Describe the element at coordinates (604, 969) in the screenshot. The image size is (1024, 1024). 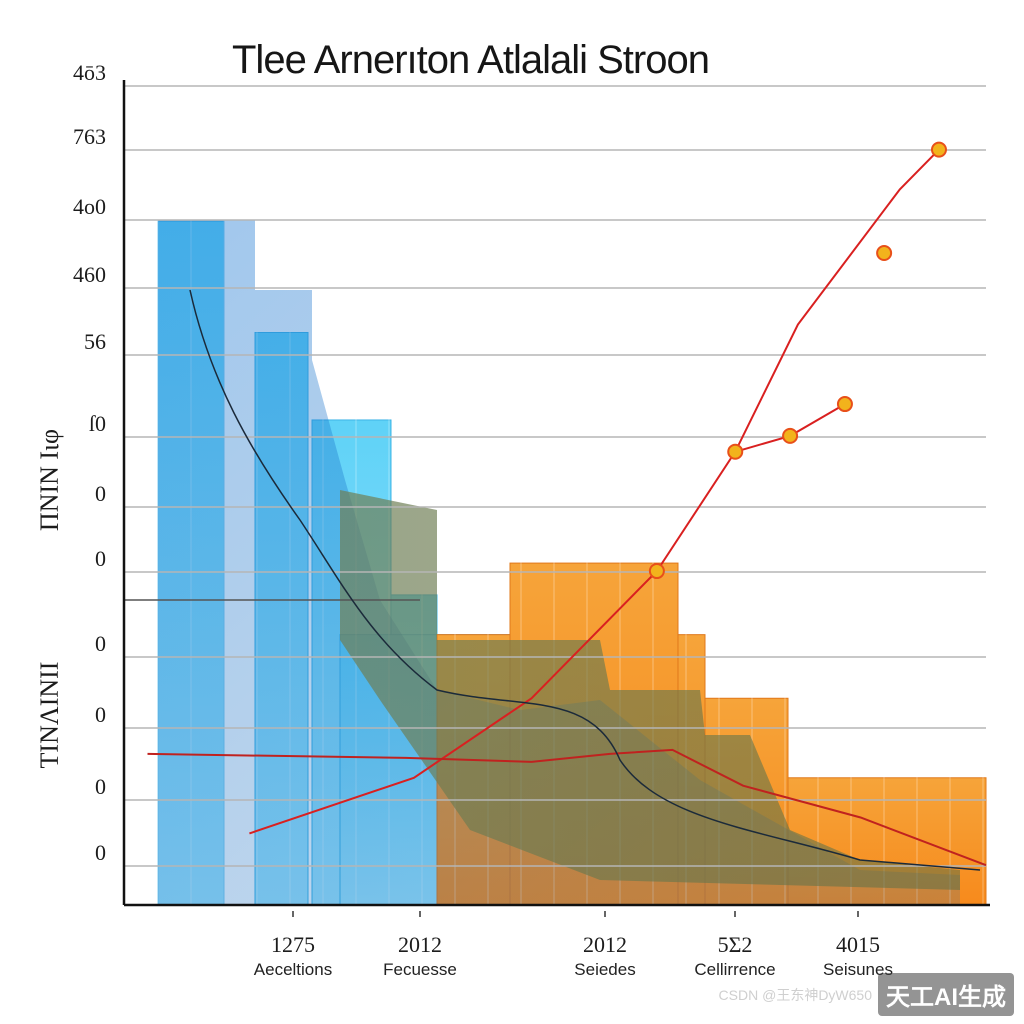
I see `x-tick-sublabel: Seiedes` at that location.